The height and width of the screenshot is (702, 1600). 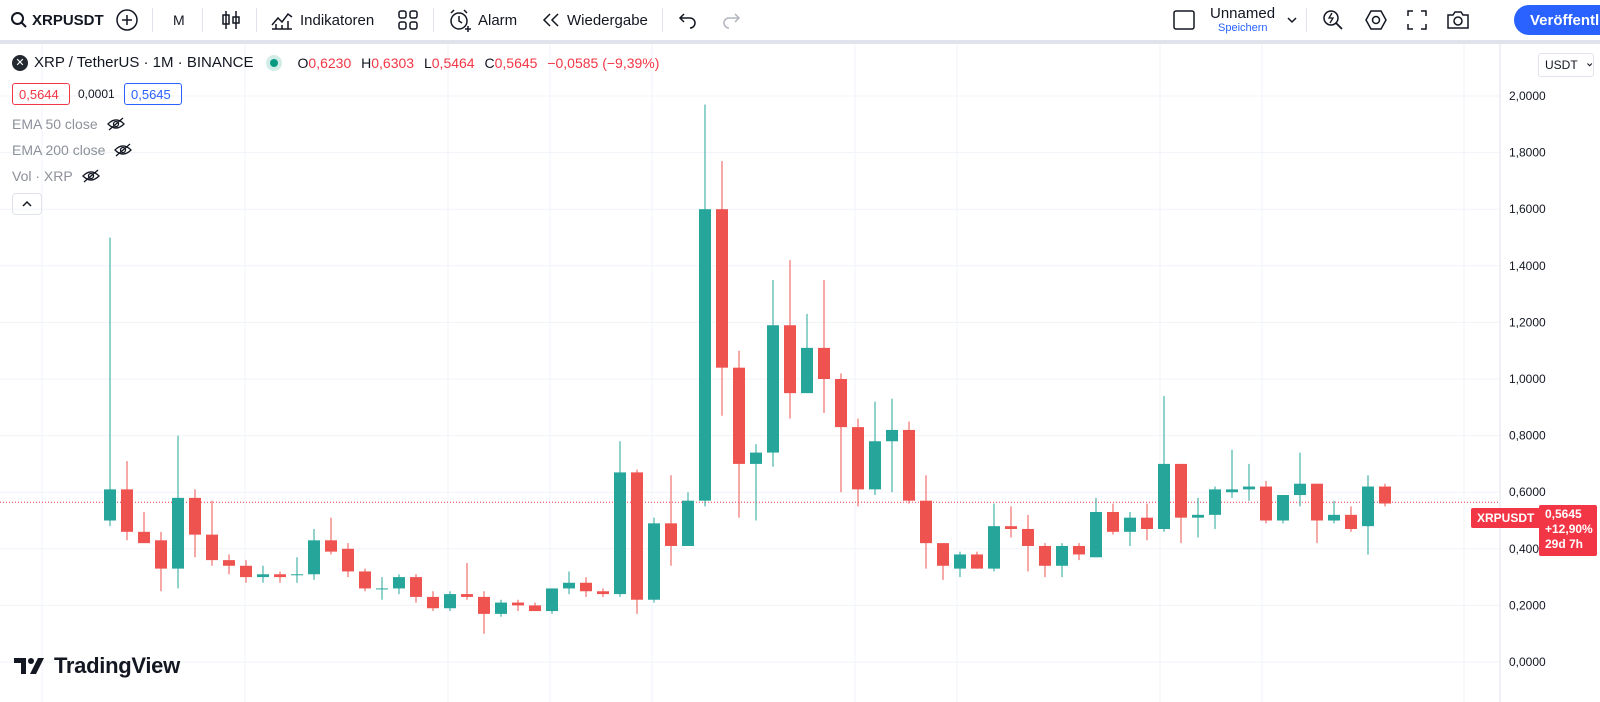 What do you see at coordinates (1527, 153) in the screenshot?
I see `price-tick-label: 1,8000` at bounding box center [1527, 153].